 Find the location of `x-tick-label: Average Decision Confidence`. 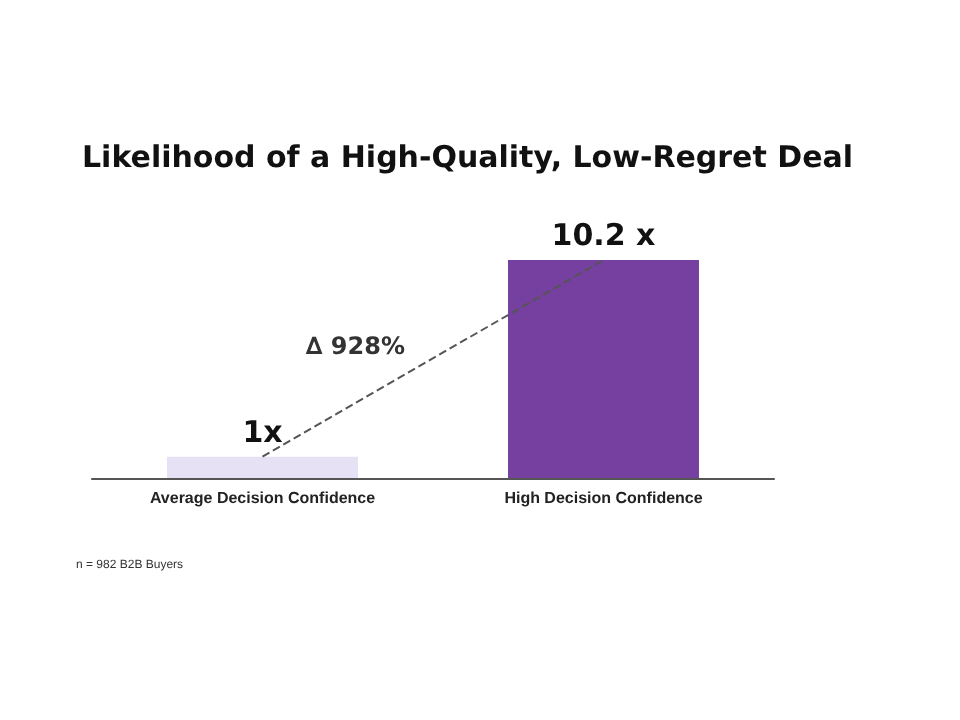

x-tick-label: Average Decision Confidence is located at coordinates (263, 498).